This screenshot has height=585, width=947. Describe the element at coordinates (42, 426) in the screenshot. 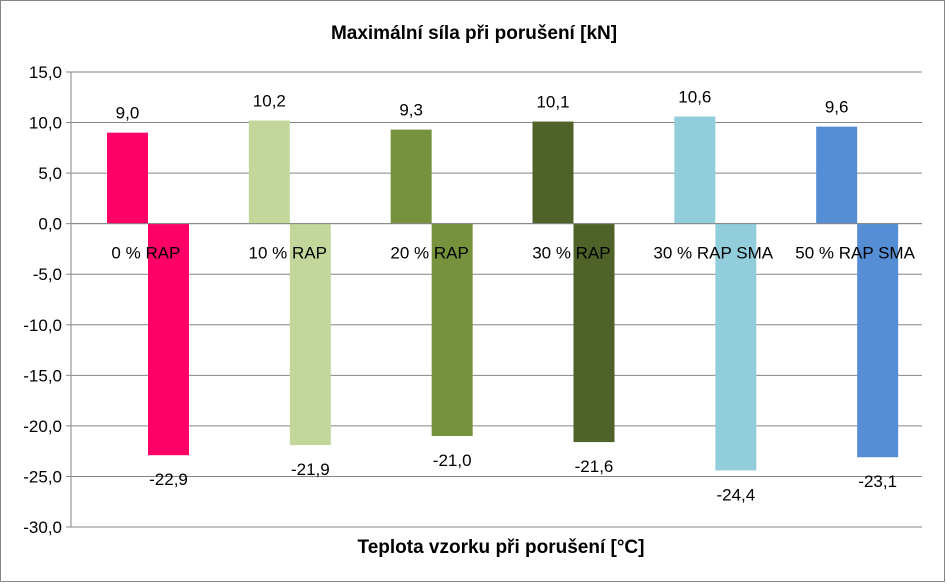

I see `y-tick-label: -20,0` at that location.